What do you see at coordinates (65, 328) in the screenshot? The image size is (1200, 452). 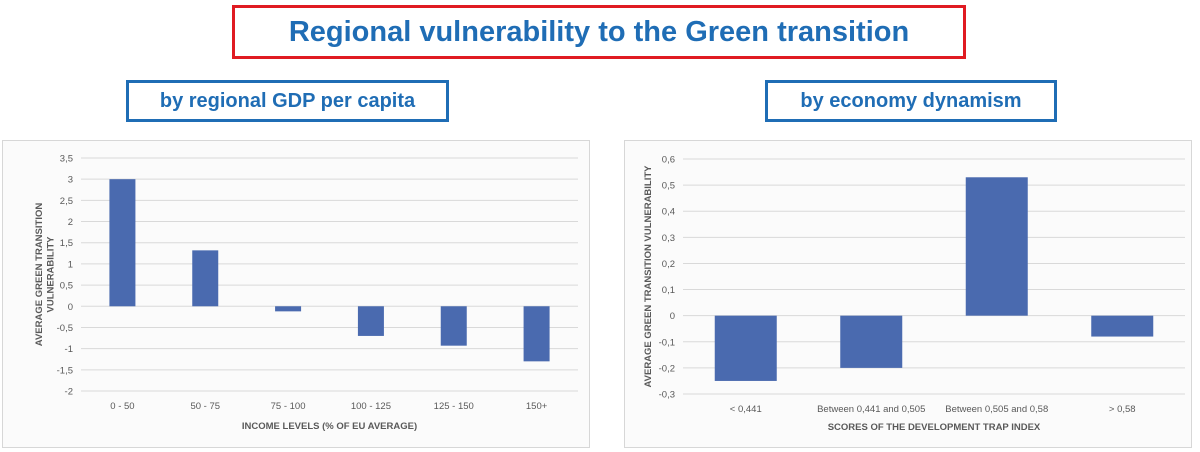 I see `y-tick-label: -0,5` at bounding box center [65, 328].